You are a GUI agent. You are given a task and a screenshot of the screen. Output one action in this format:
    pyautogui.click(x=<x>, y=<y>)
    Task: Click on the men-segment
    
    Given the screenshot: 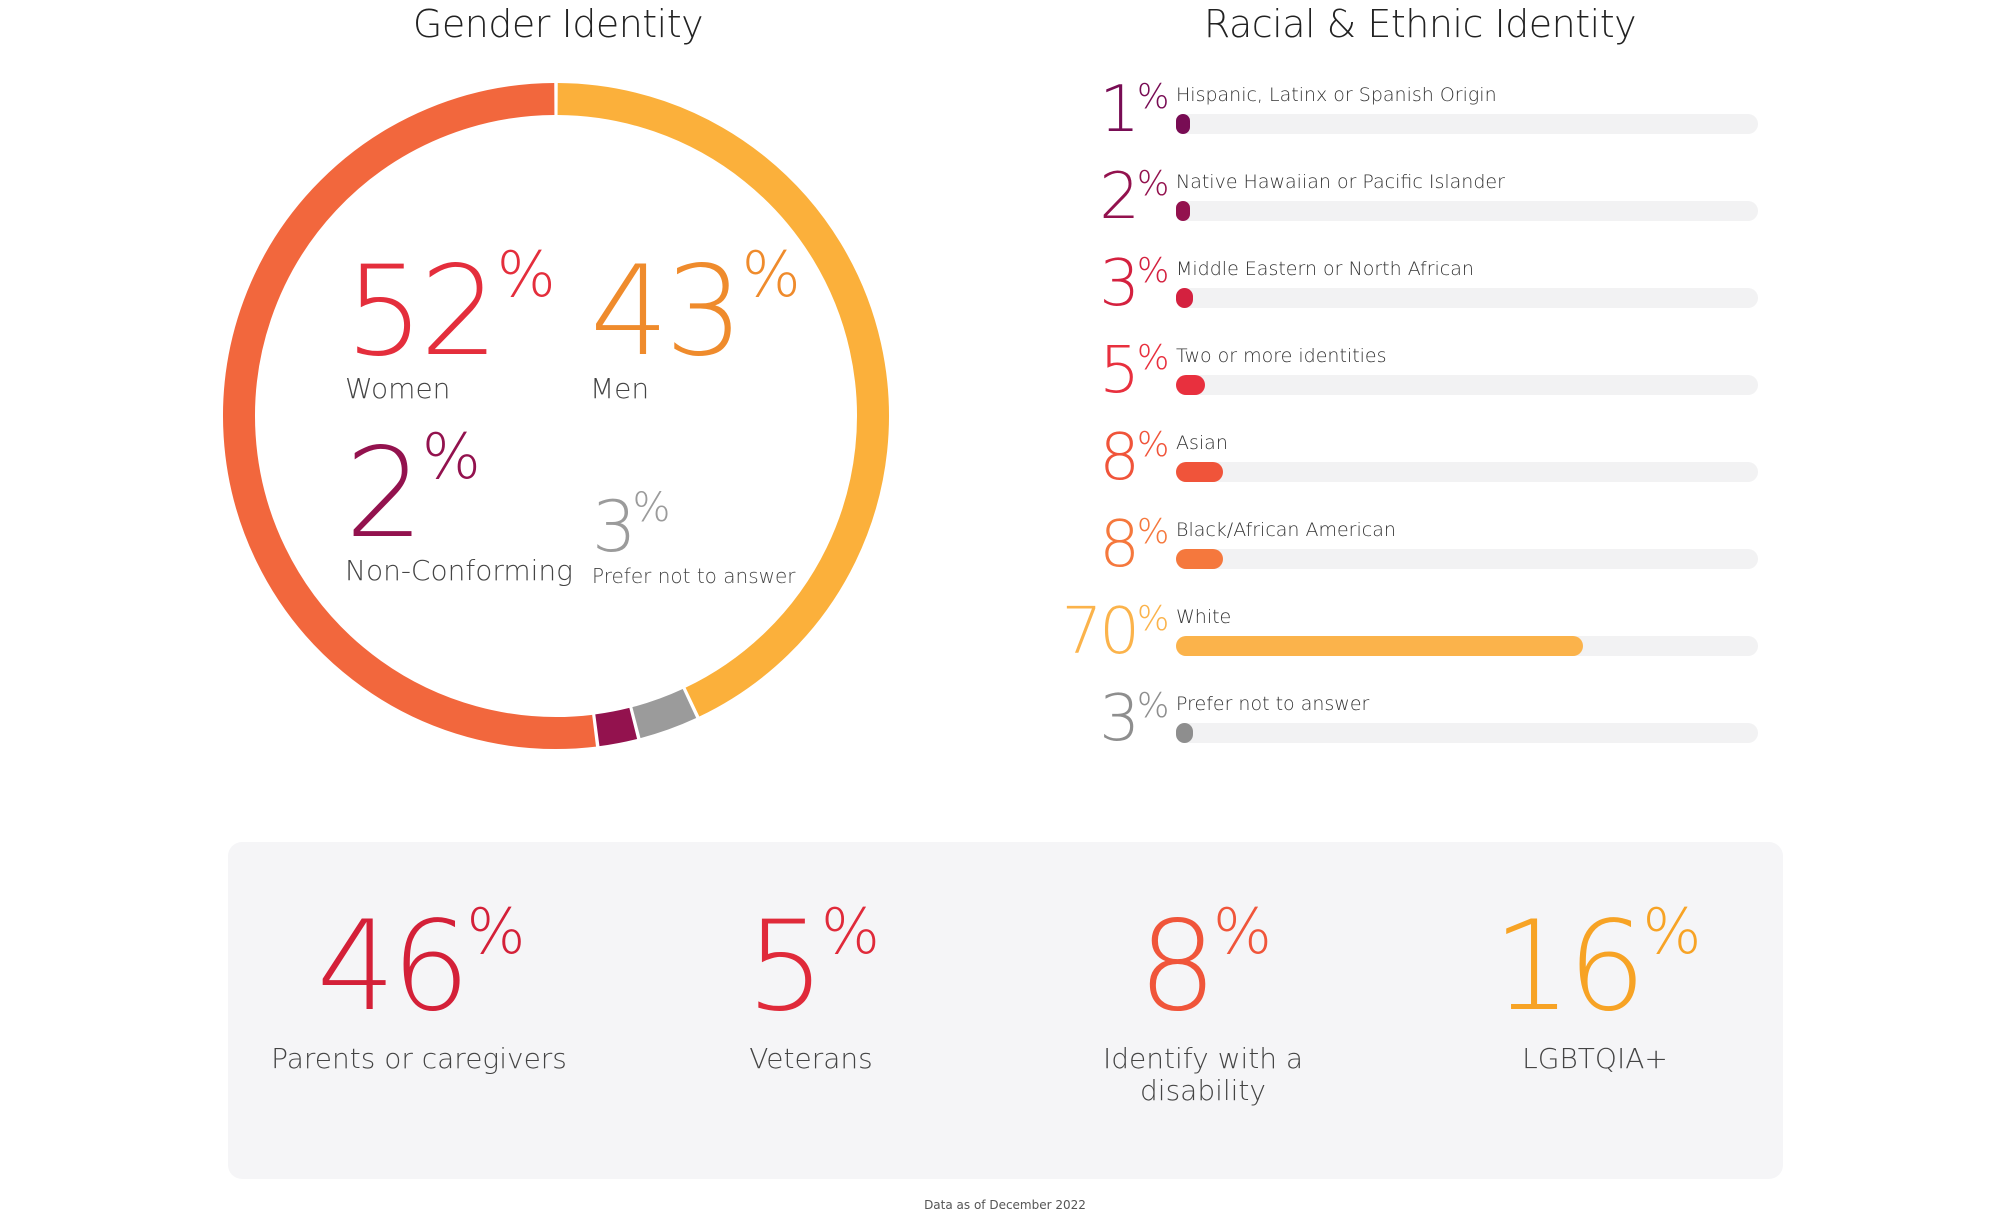 What is the action you would take?
    pyautogui.click(x=723, y=400)
    